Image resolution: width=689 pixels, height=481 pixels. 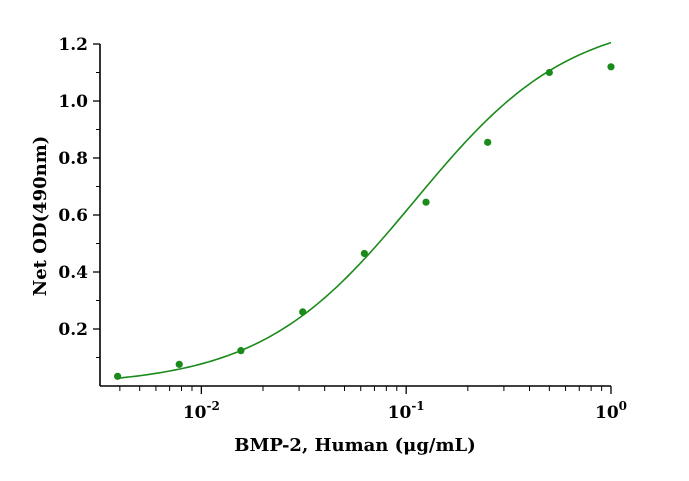 What do you see at coordinates (73, 102) in the screenshot?
I see `y-tick-label: 1.0` at bounding box center [73, 102].